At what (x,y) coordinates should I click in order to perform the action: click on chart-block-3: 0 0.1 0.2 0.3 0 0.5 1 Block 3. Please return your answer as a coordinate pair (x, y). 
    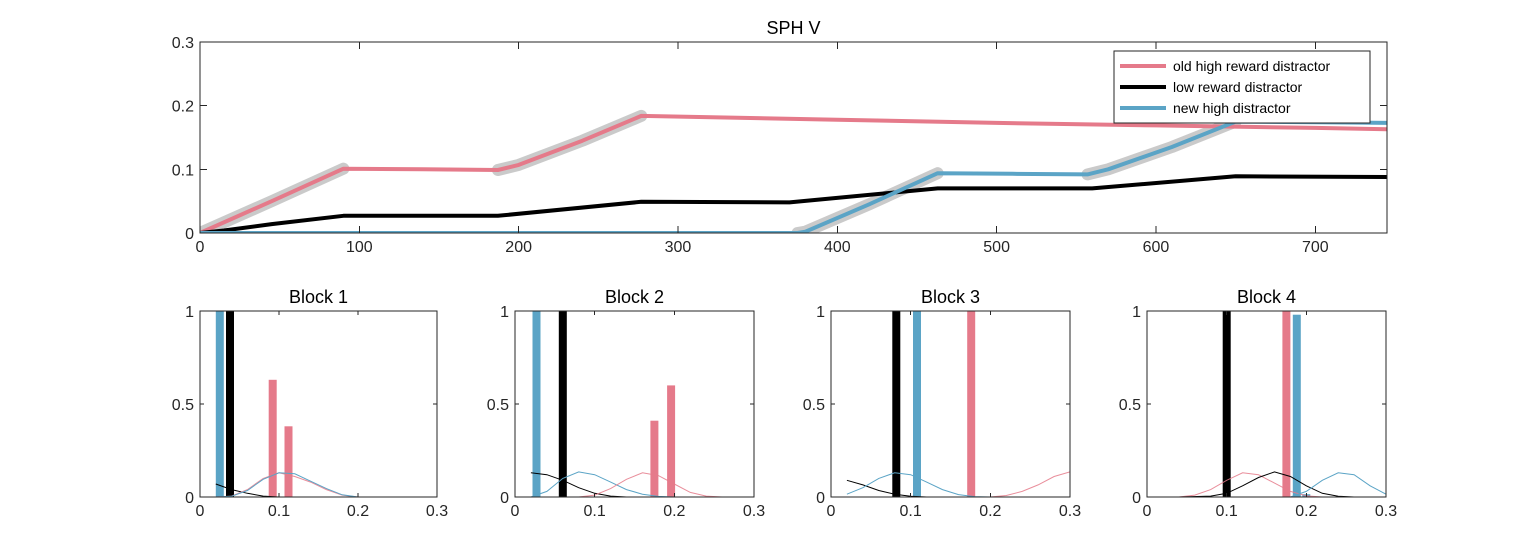
    Looking at the image, I should click on (942, 403).